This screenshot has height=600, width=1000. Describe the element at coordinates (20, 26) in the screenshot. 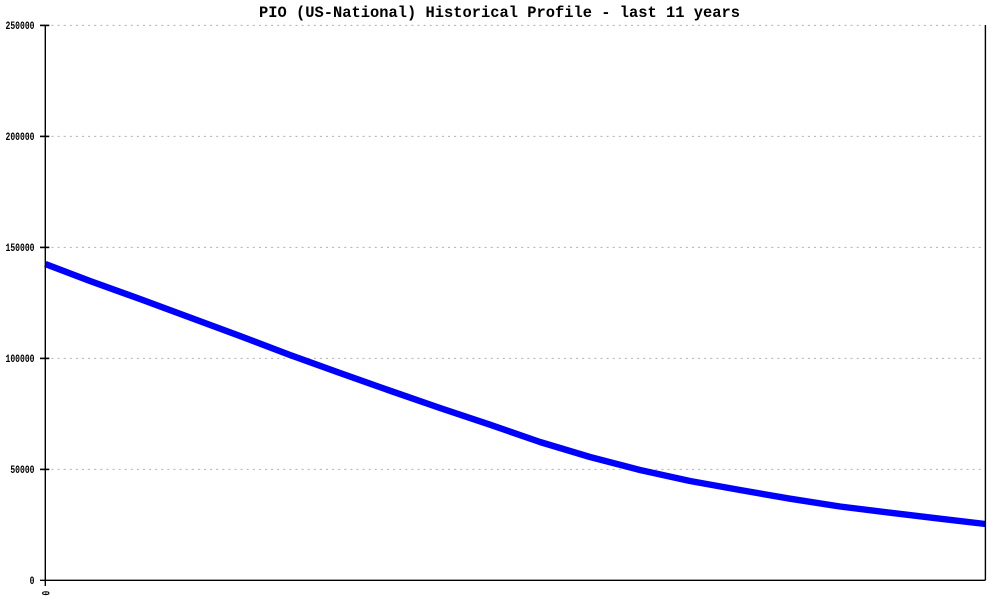

I see `svg-text: 250000` at that location.